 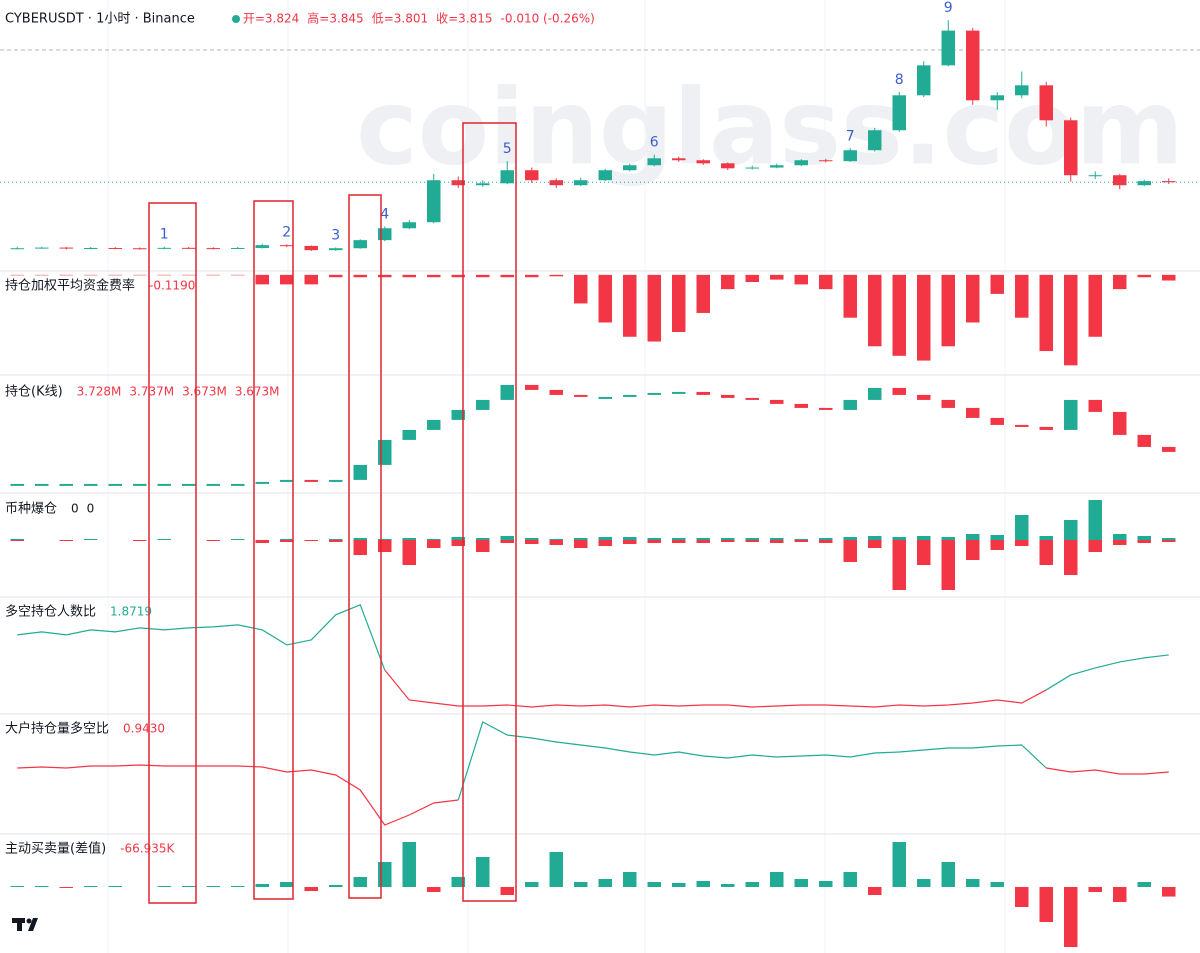 What do you see at coordinates (548, 19) in the screenshot?
I see `legend-value: -0.010 (-0.26%)` at bounding box center [548, 19].